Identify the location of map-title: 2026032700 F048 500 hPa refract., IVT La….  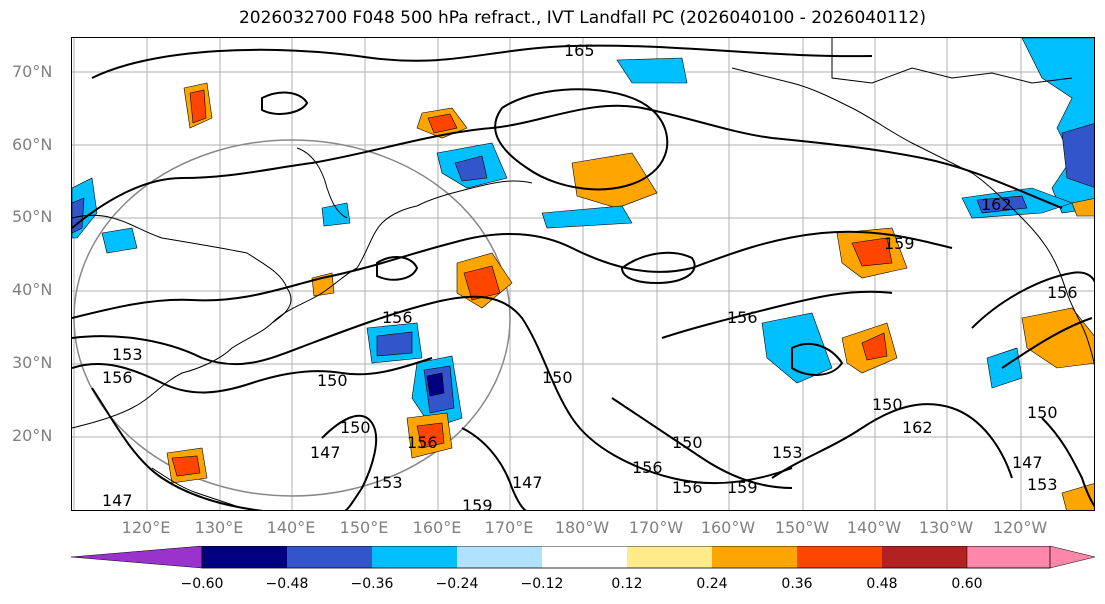
(582, 18).